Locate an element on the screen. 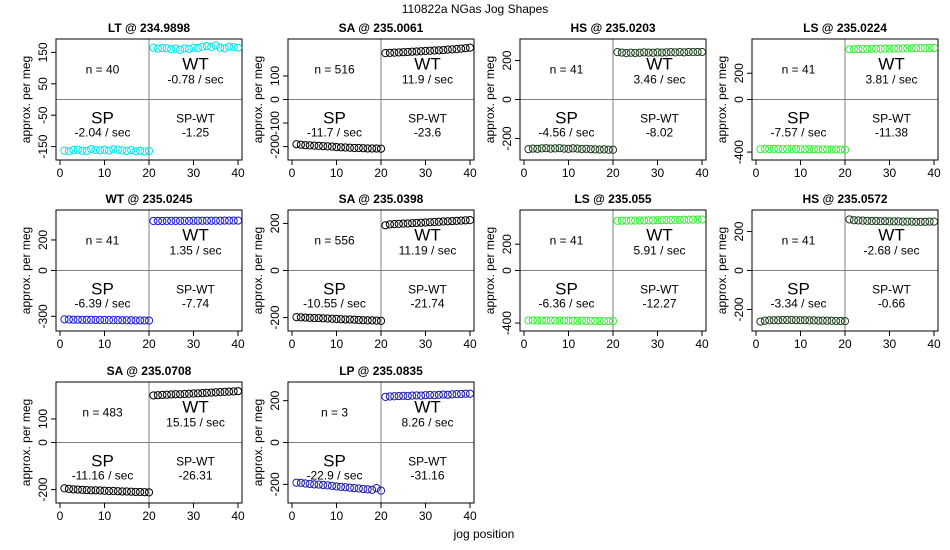 This screenshot has height=550, width=950. sample-count-label: n = 483 is located at coordinates (102, 412).